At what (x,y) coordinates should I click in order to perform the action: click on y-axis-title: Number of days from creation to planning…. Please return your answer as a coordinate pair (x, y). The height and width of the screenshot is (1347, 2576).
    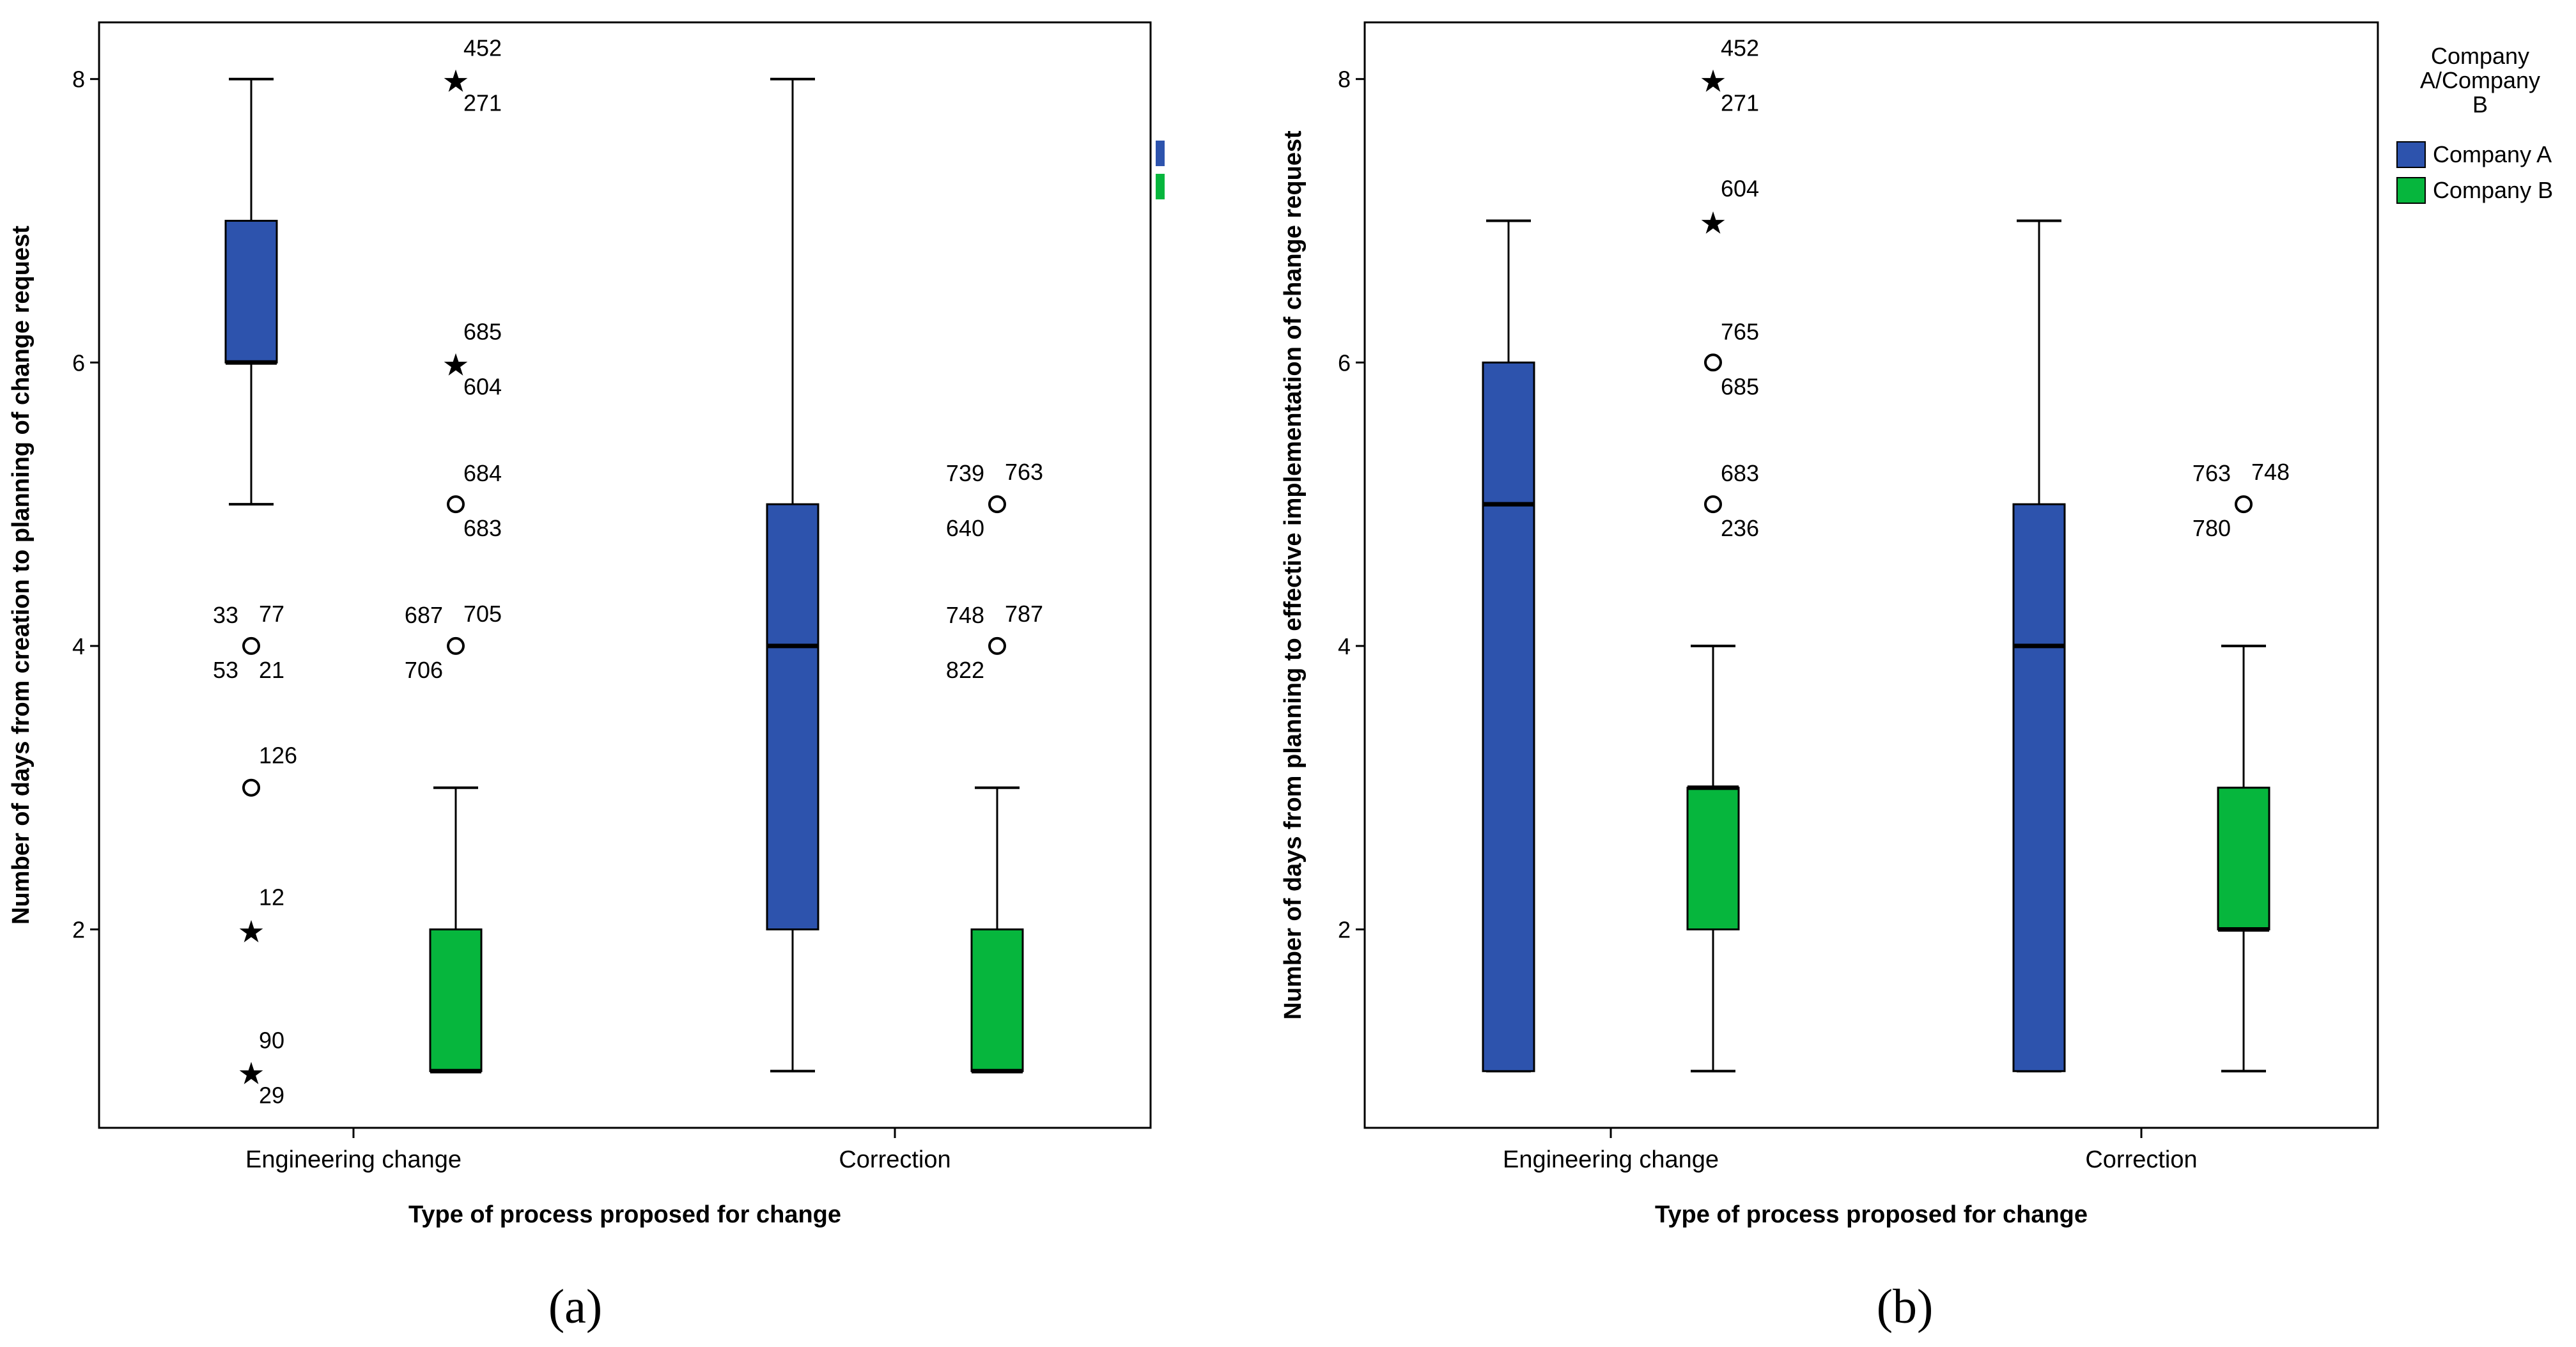
    Looking at the image, I should click on (21, 576).